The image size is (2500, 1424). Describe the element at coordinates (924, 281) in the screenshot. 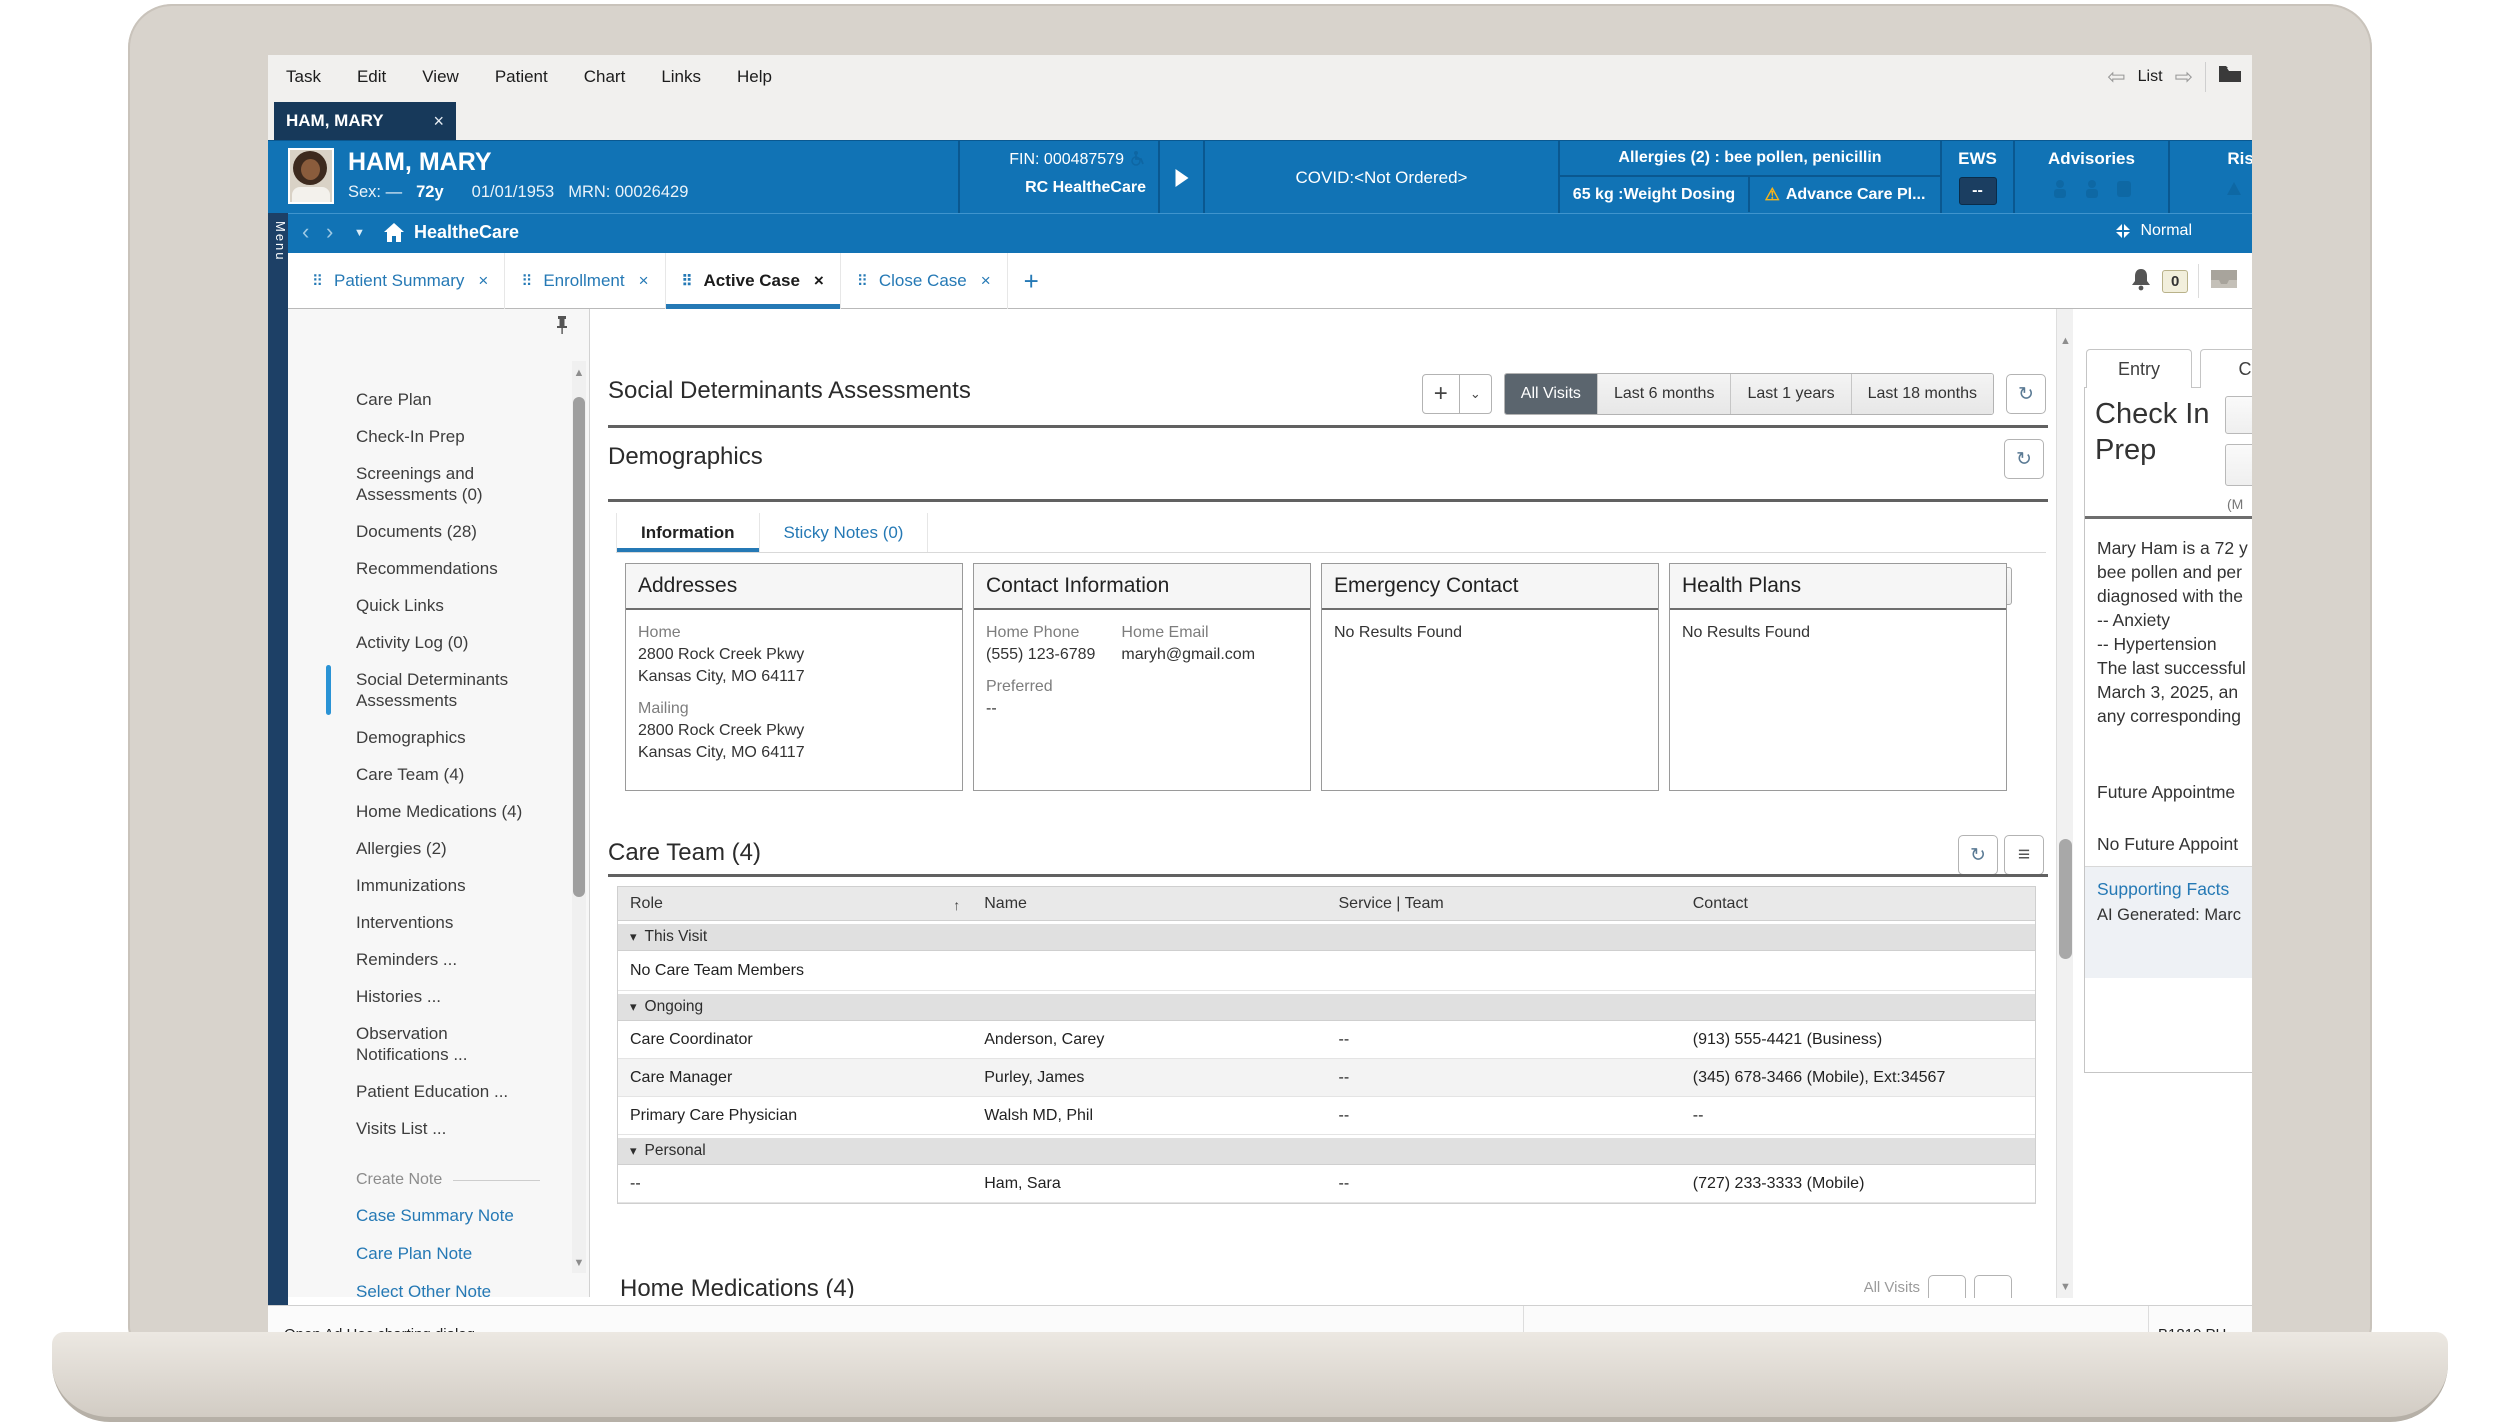

I see `tab-close-case: ⠿ Close Case ×` at that location.